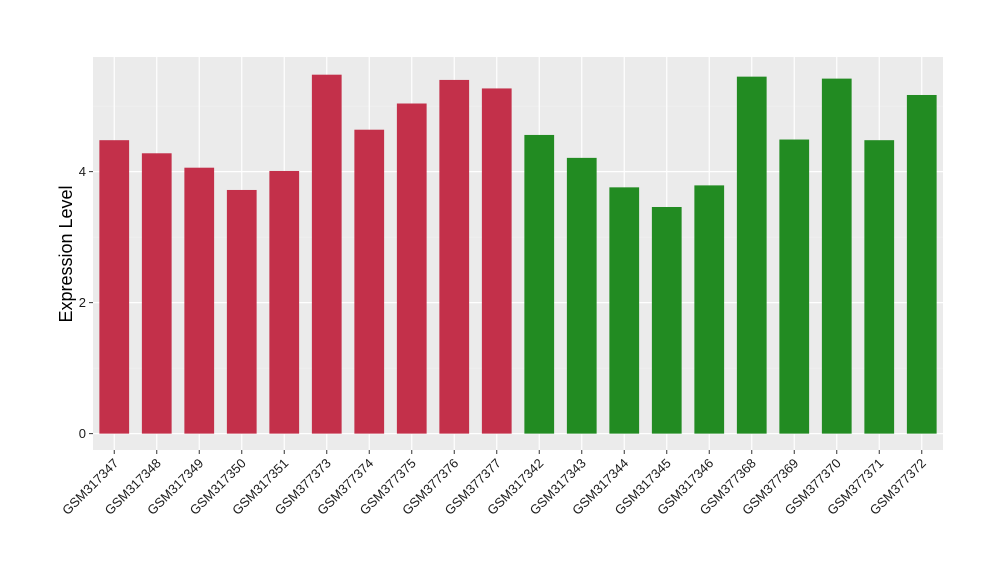  I want to click on bar-GSM377373, so click(326, 254).